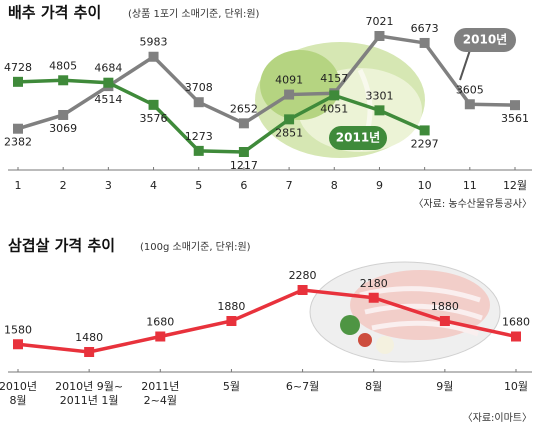 The height and width of the screenshot is (431, 540). Describe the element at coordinates (302, 386) in the screenshot. I see `x-tick-label: 6~7월` at that location.